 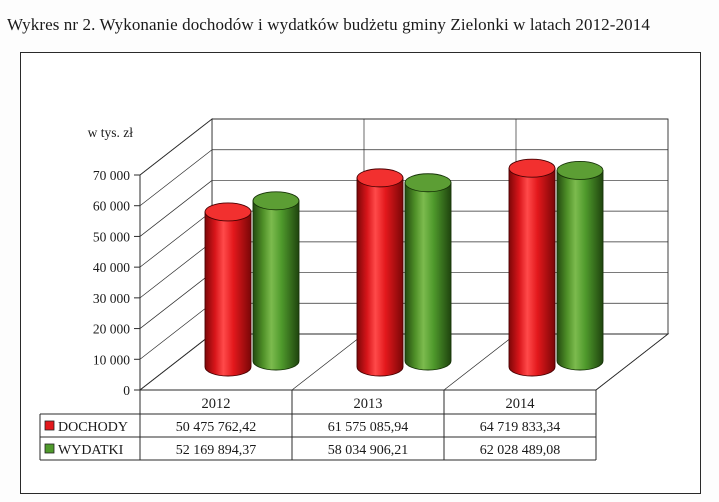 What do you see at coordinates (126, 390) in the screenshot?
I see `y-tick-label: 0` at bounding box center [126, 390].